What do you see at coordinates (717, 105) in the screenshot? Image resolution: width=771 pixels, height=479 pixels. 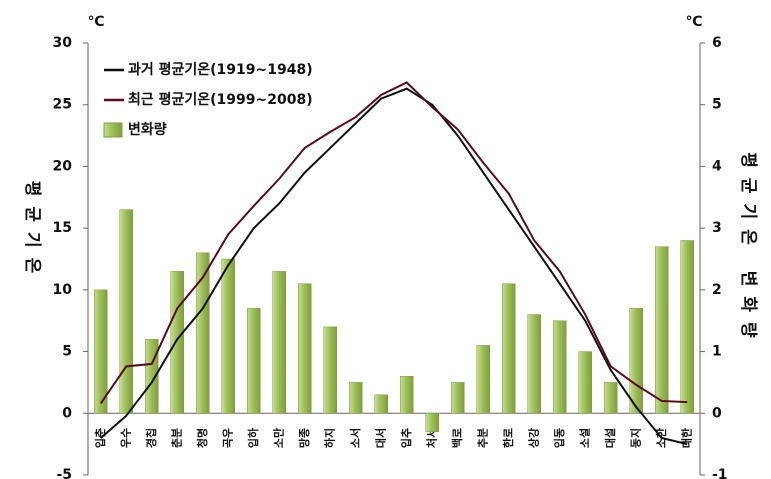 I see `y2-tick-label: 5` at bounding box center [717, 105].